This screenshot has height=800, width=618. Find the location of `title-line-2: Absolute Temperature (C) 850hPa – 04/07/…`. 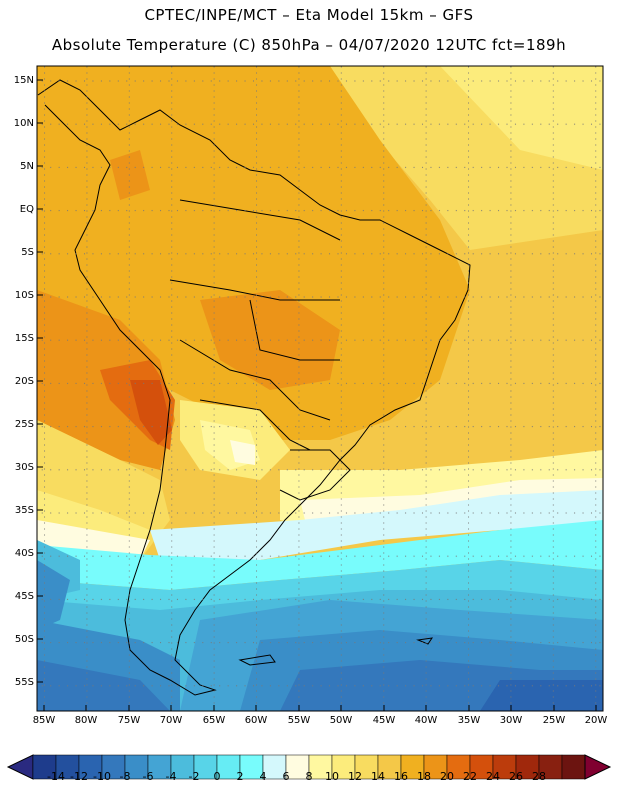

title-line-2: Absolute Temperature (C) 850hPa – 04/07/… is located at coordinates (309, 45).